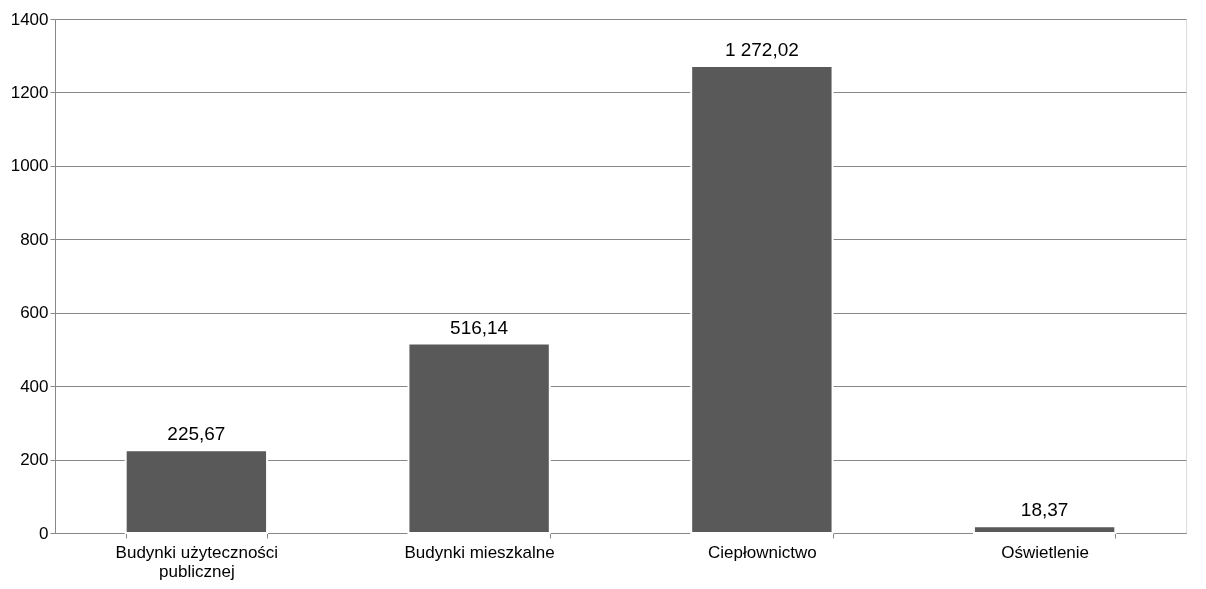 The width and height of the screenshot is (1206, 589). I want to click on y-tick-label: 1400, so click(29, 19).